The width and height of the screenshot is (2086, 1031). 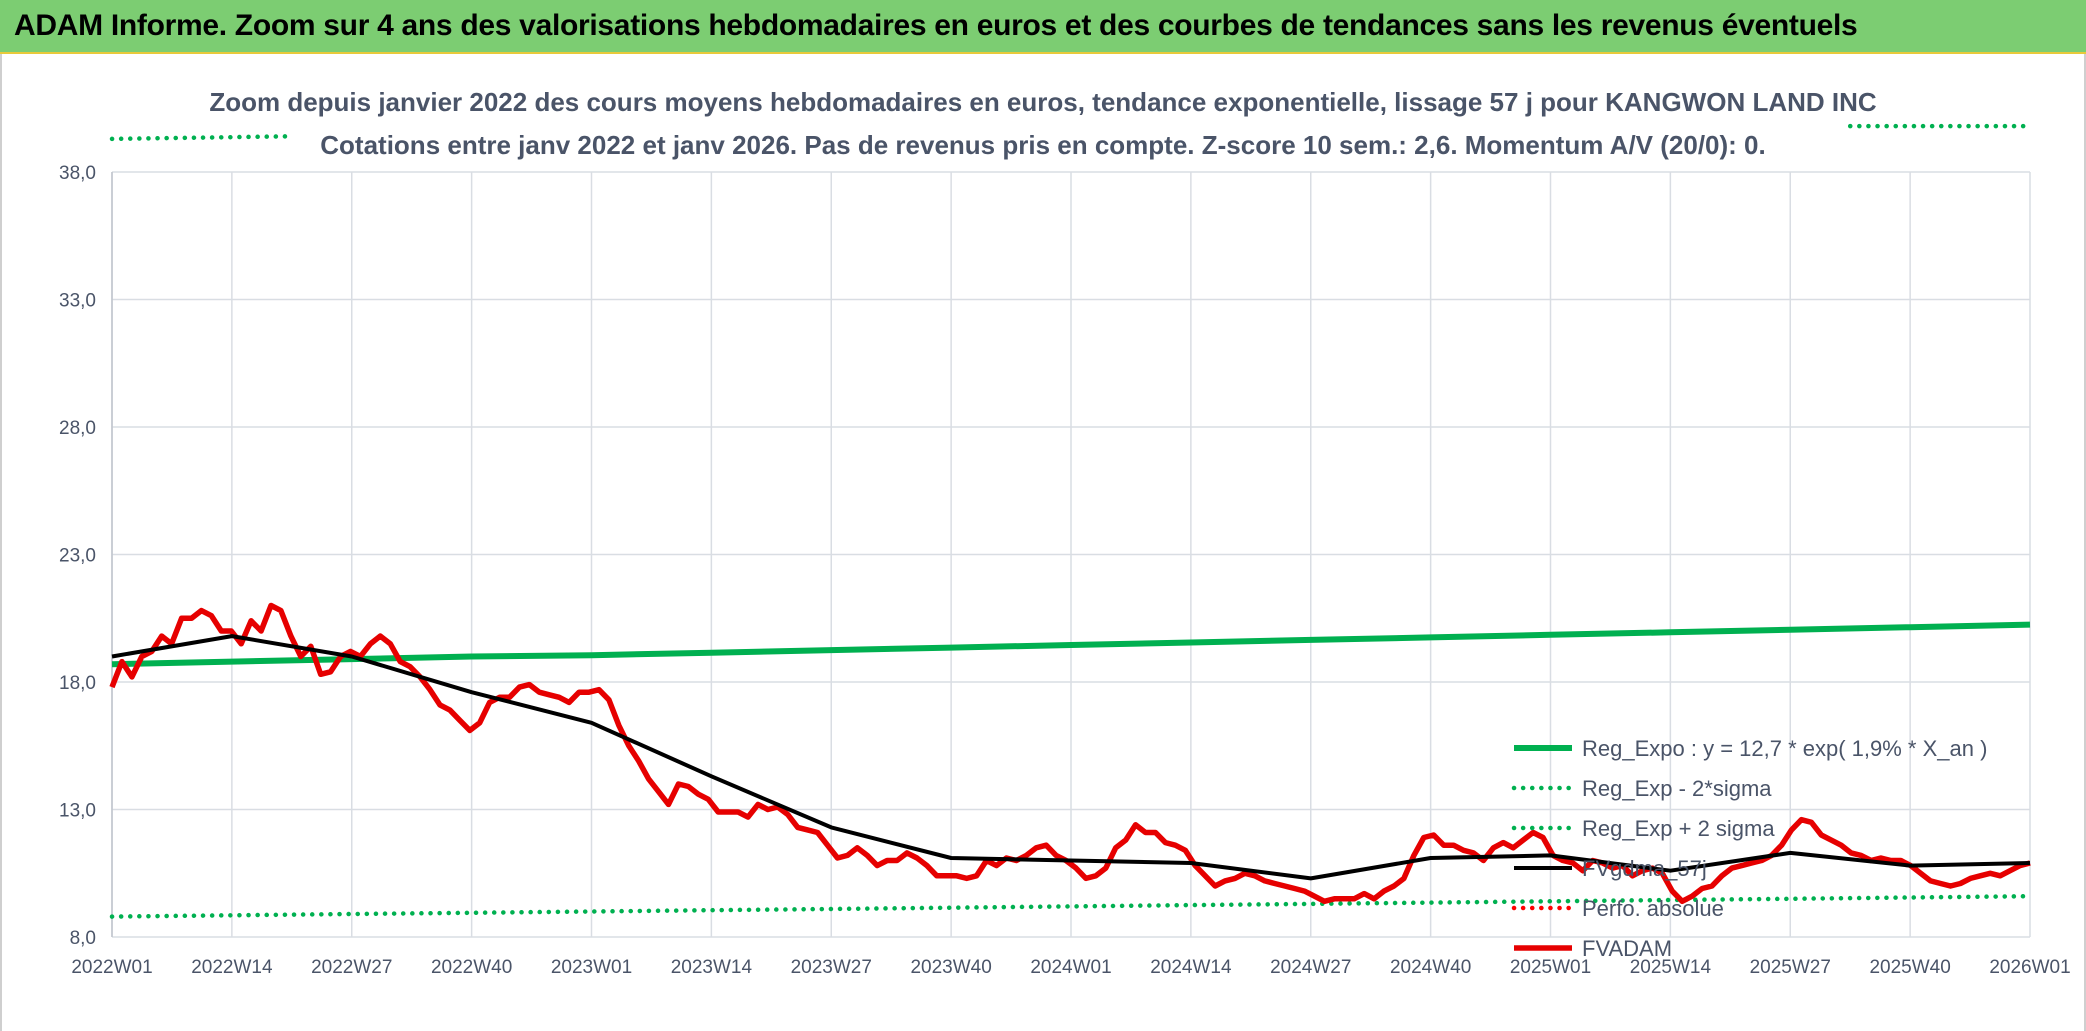 What do you see at coordinates (1677, 788) in the screenshot?
I see `legend-label-reg-exp-2-sigma: Reg_Exp - 2*sigma` at bounding box center [1677, 788].